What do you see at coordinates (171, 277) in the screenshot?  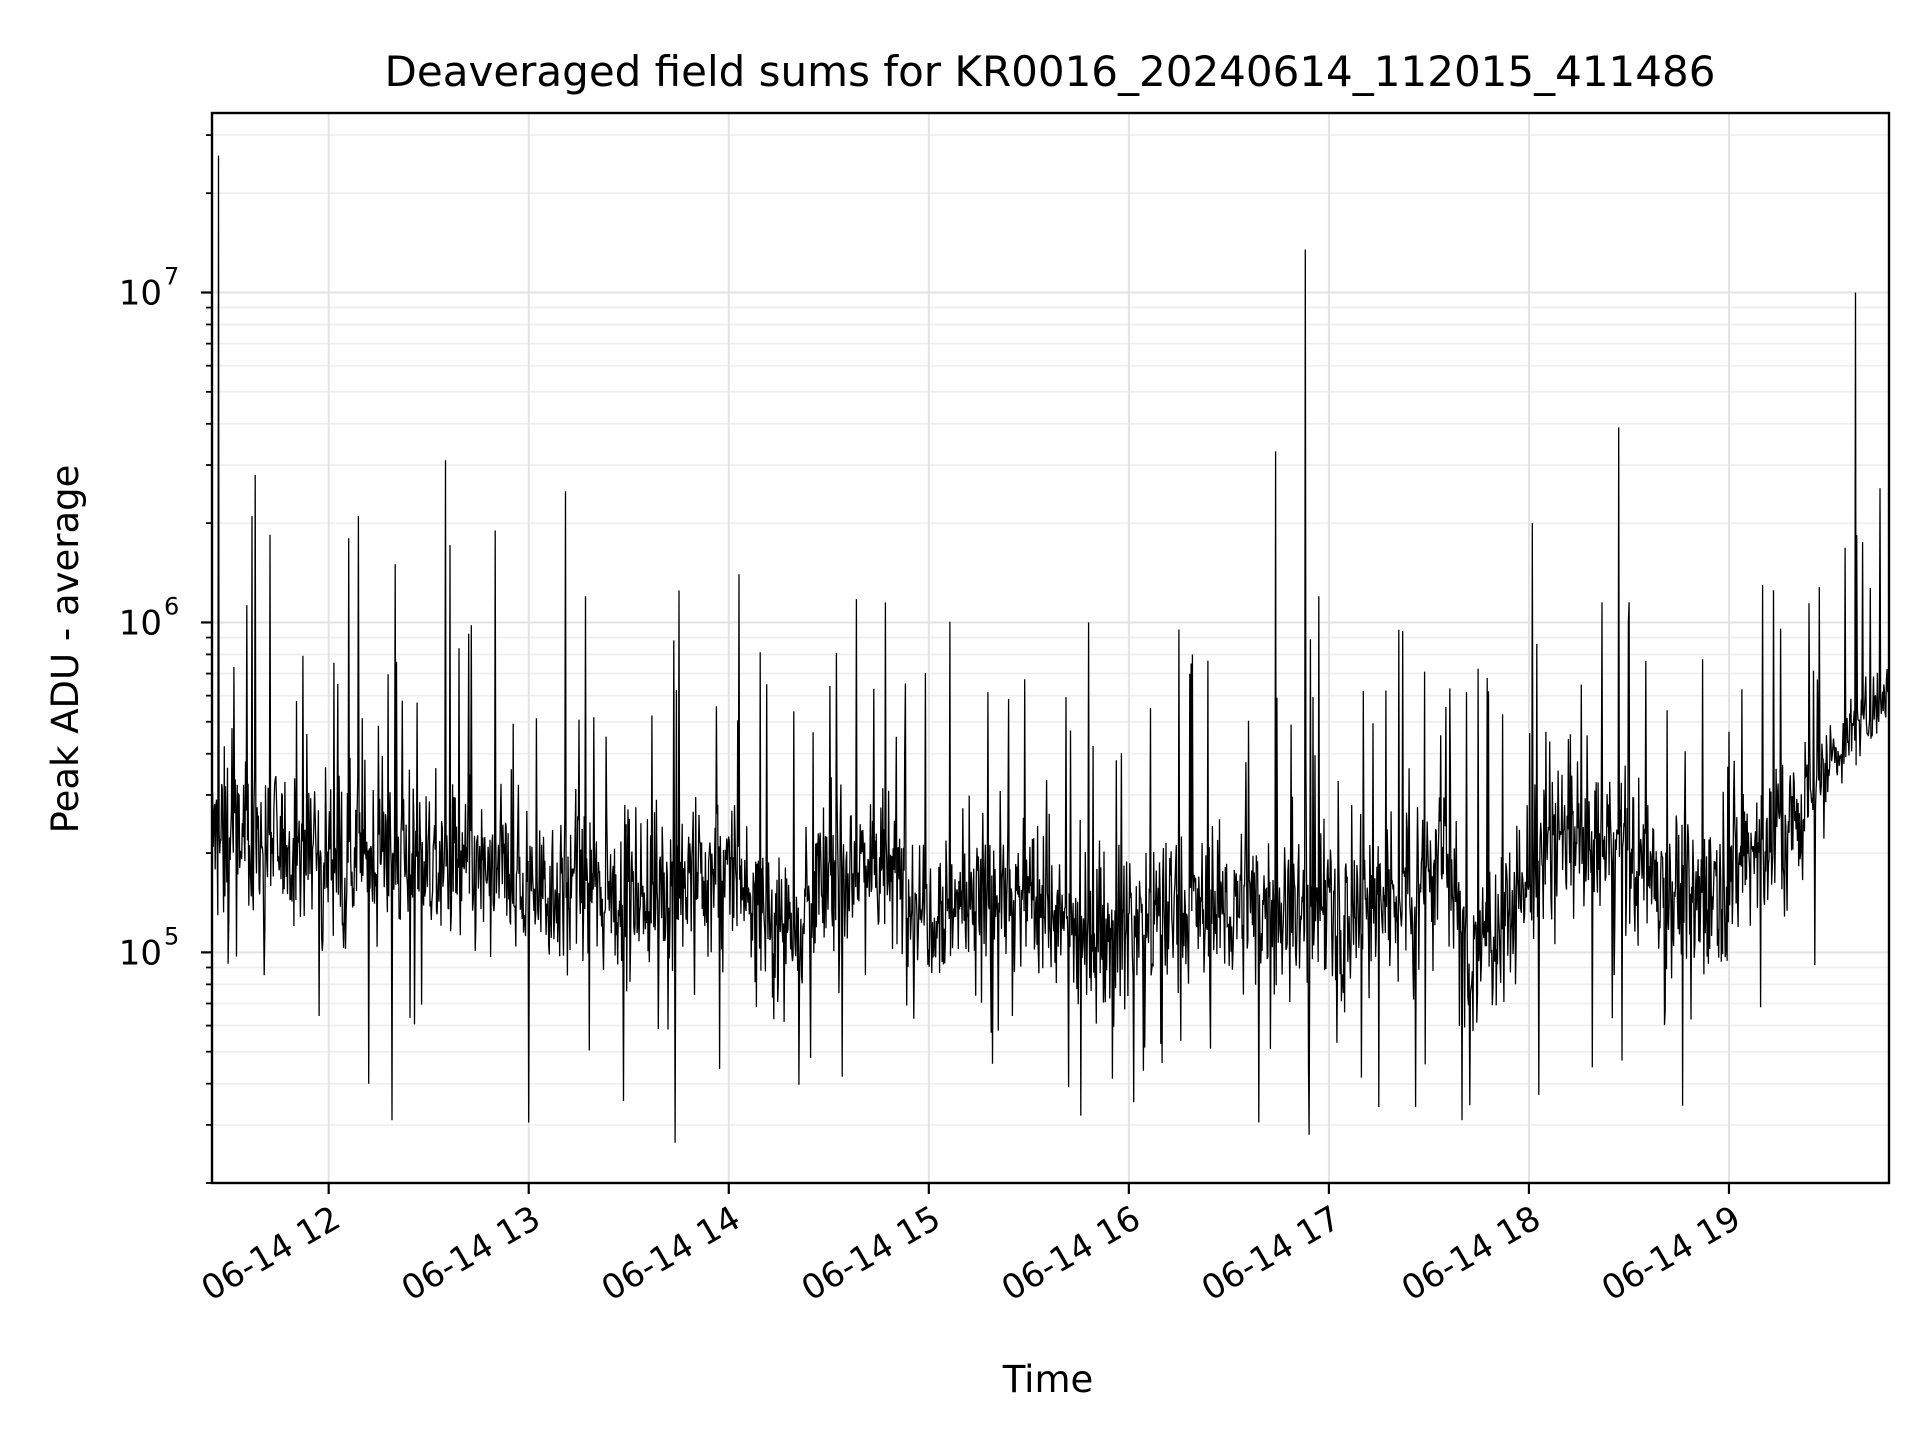 I see `y-tick-exponent: 7` at bounding box center [171, 277].